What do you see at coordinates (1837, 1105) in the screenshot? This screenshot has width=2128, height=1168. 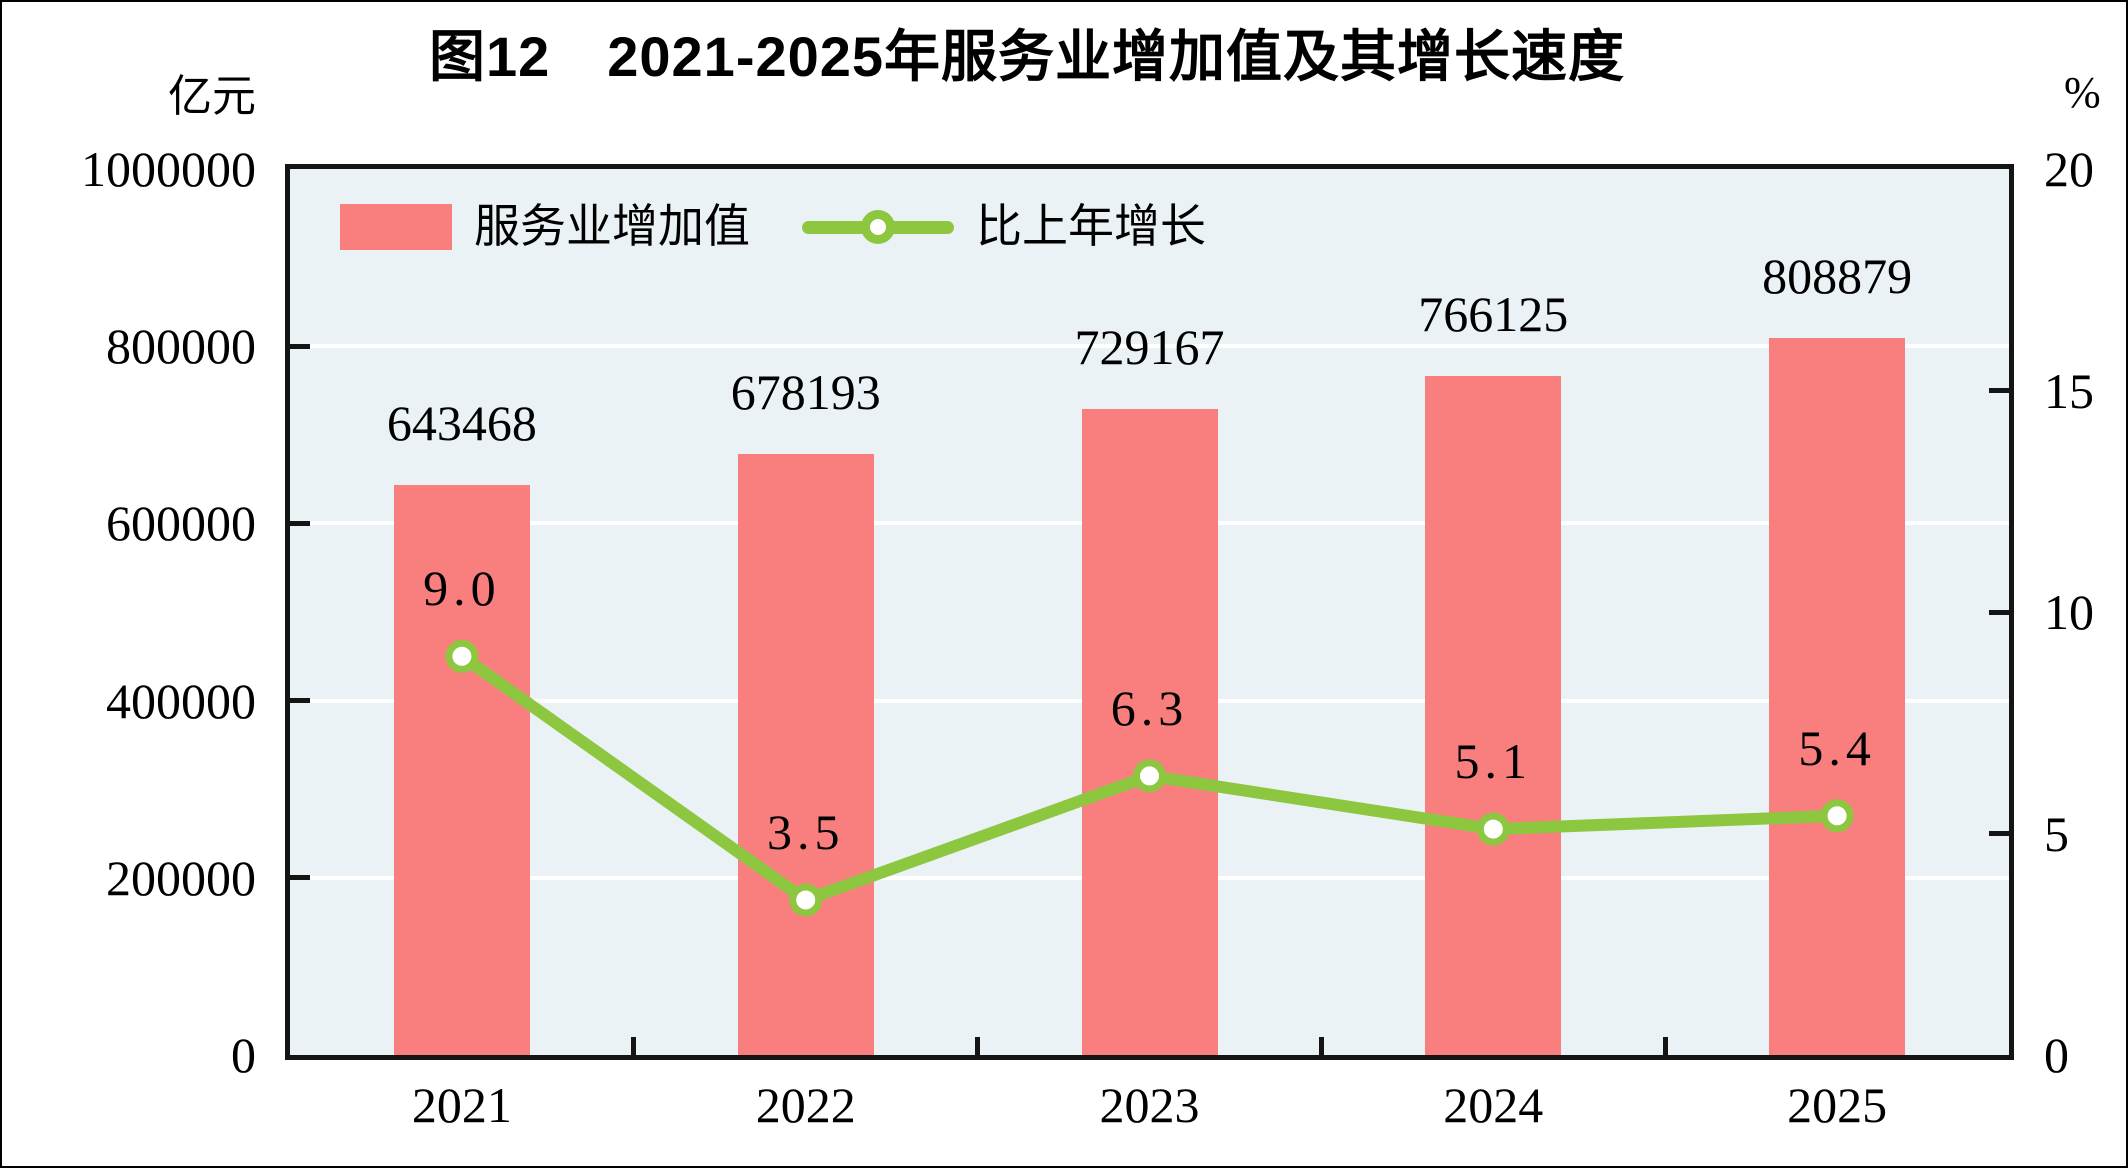 I see `x-axis-tick-label: 2025` at bounding box center [1837, 1105].